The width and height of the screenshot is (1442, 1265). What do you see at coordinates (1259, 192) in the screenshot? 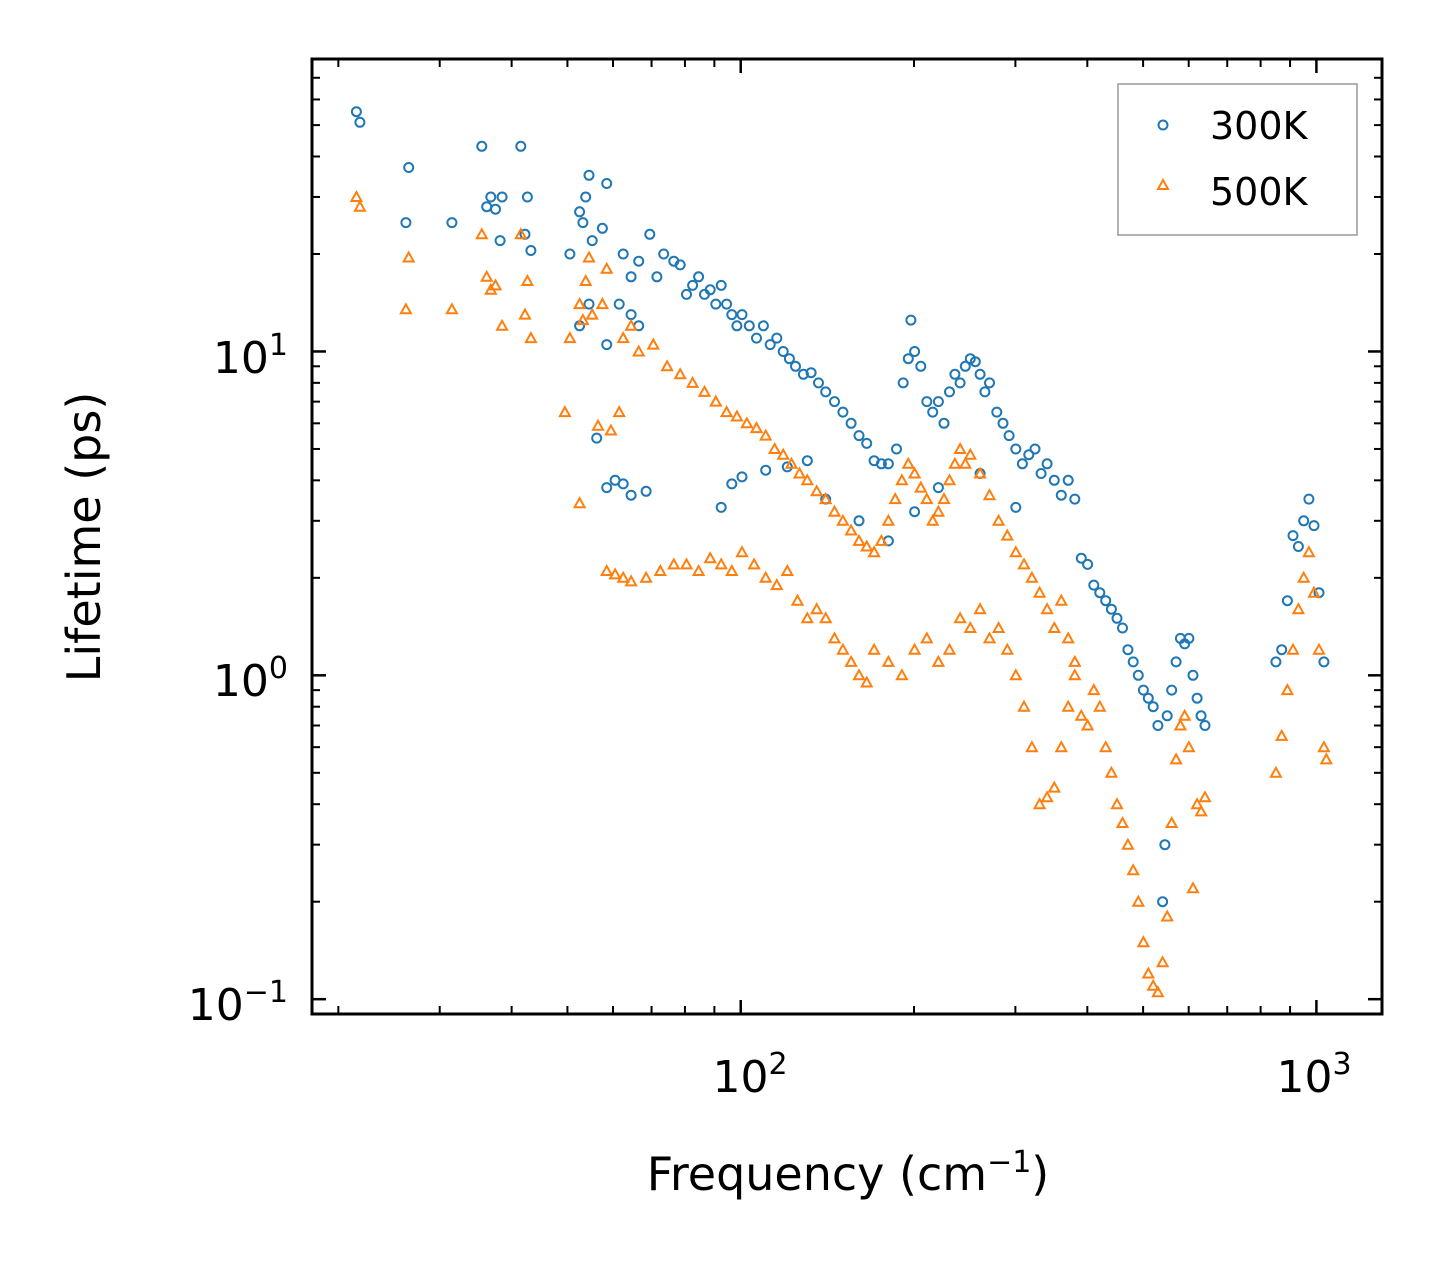
I see `legend-label-500k: 500K` at bounding box center [1259, 192].